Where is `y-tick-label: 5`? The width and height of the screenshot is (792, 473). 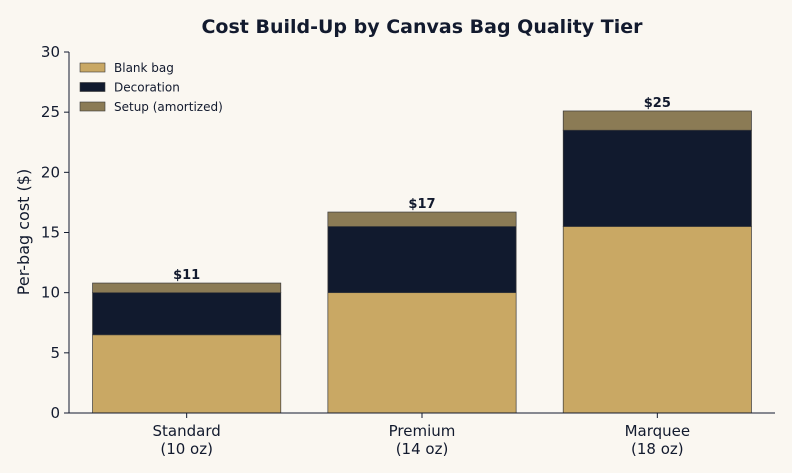
y-tick-label: 5 is located at coordinates (55, 353).